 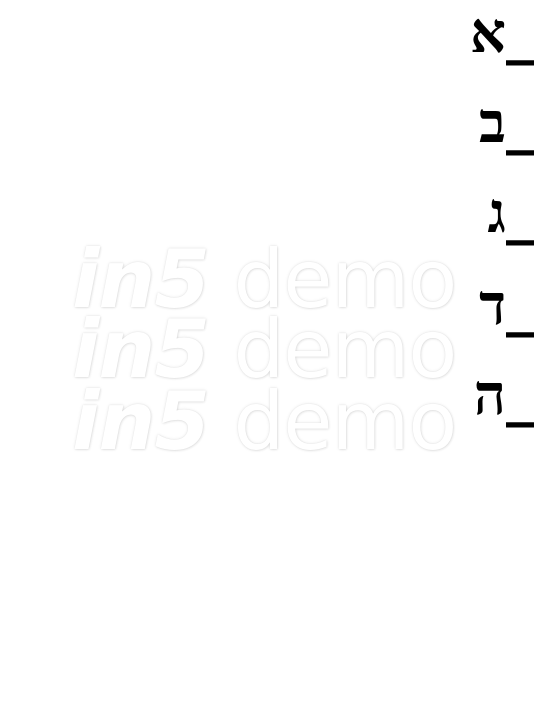 I want to click on letter-item-dalet: _ד, so click(x=506, y=305).